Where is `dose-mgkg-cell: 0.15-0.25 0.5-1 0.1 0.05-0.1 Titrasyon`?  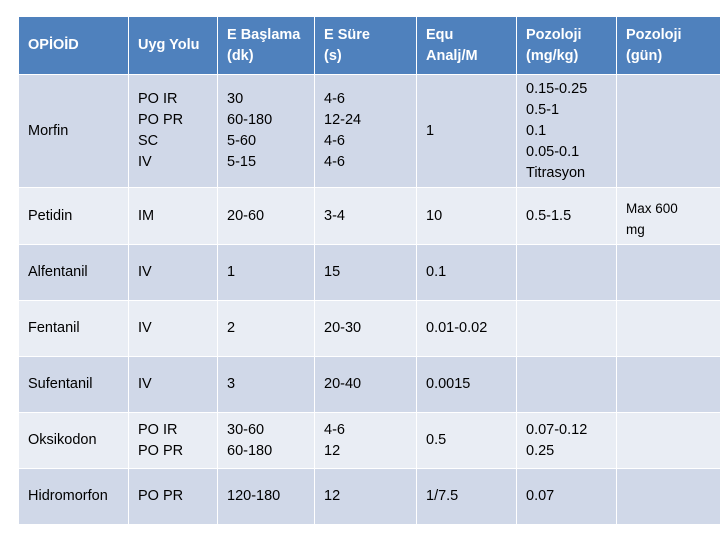
dose-mgkg-cell: 0.15-0.25 0.5-1 0.1 0.05-0.1 Titrasyon is located at coordinates (566, 131).